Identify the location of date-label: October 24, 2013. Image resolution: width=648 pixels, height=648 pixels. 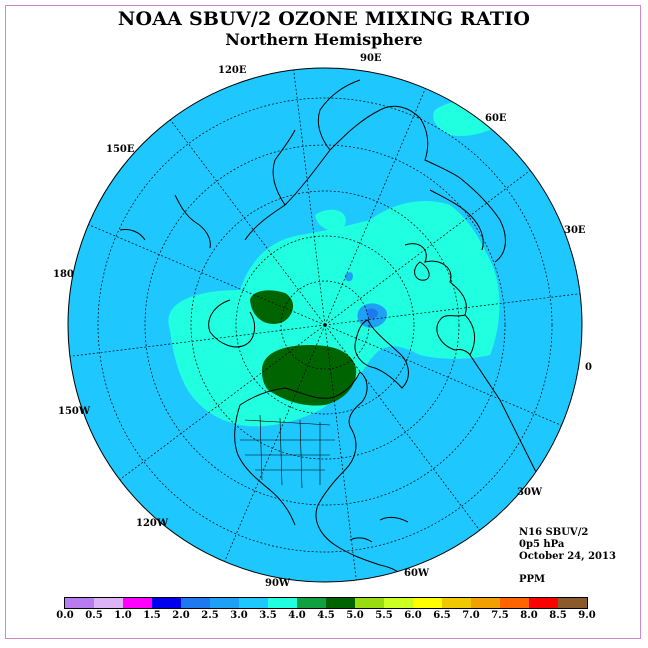
(567, 556).